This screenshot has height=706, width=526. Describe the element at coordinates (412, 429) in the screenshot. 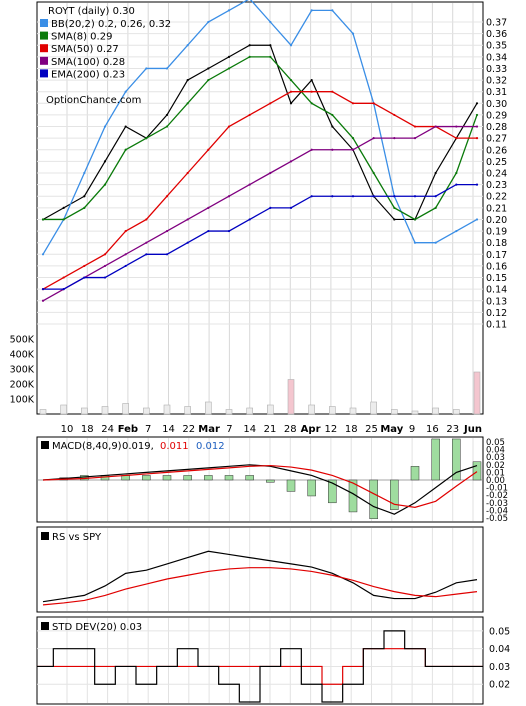

I see `x-tick-label: 9` at that location.